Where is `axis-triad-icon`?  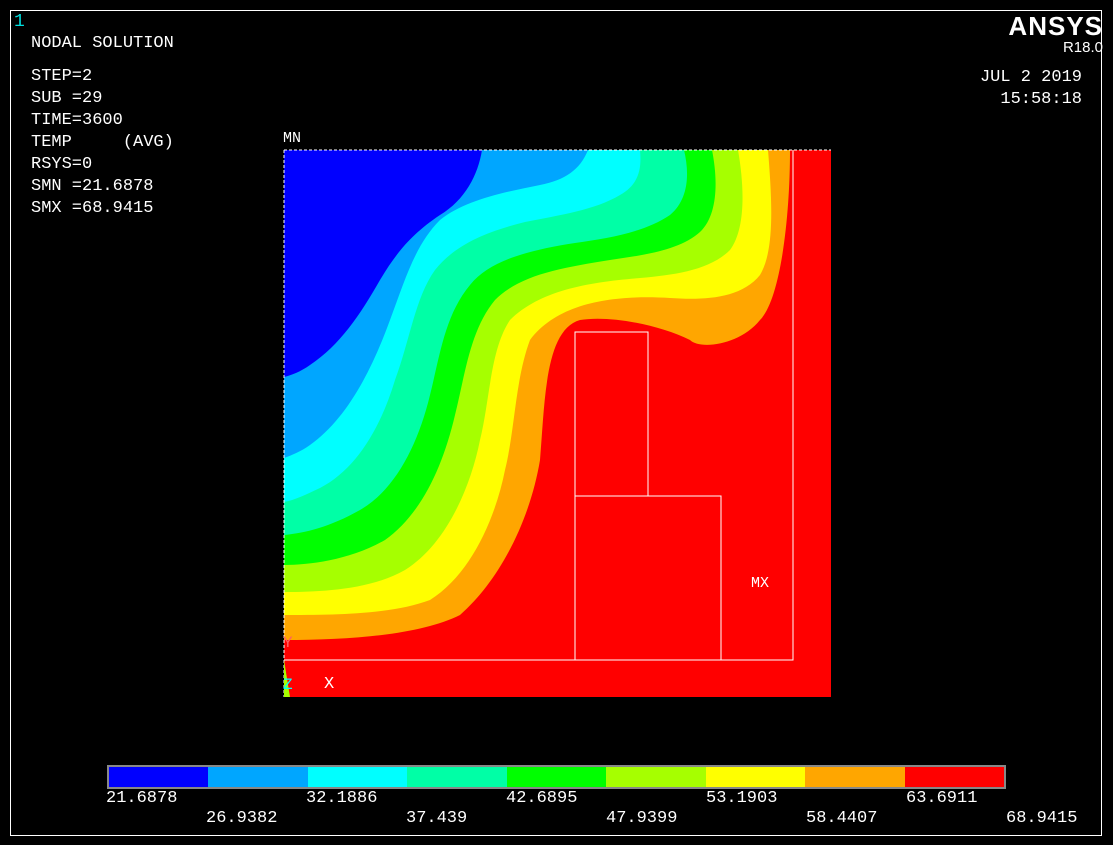
axis-triad-icon is located at coordinates (287, 678).